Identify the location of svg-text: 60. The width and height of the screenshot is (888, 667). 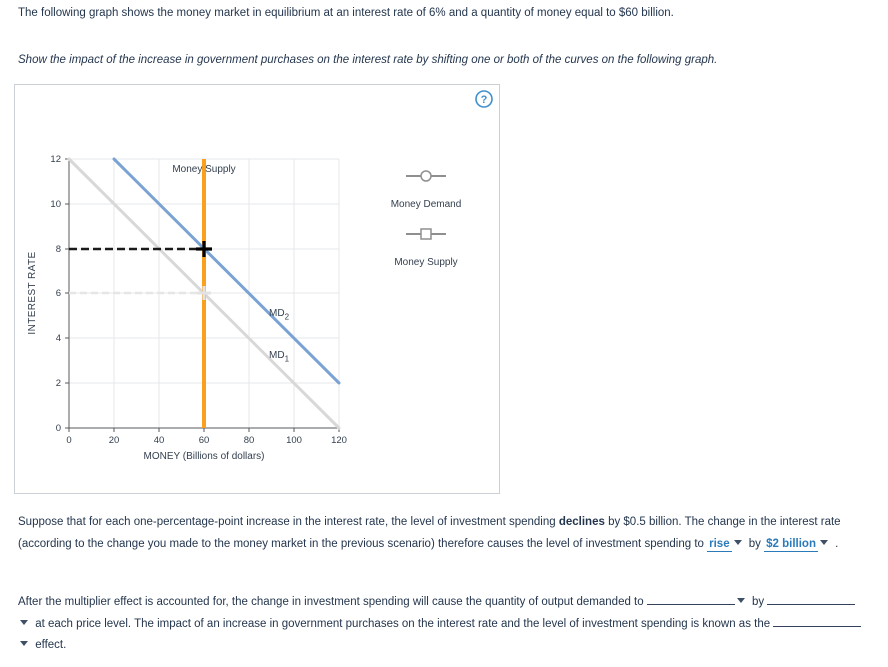
(204, 440).